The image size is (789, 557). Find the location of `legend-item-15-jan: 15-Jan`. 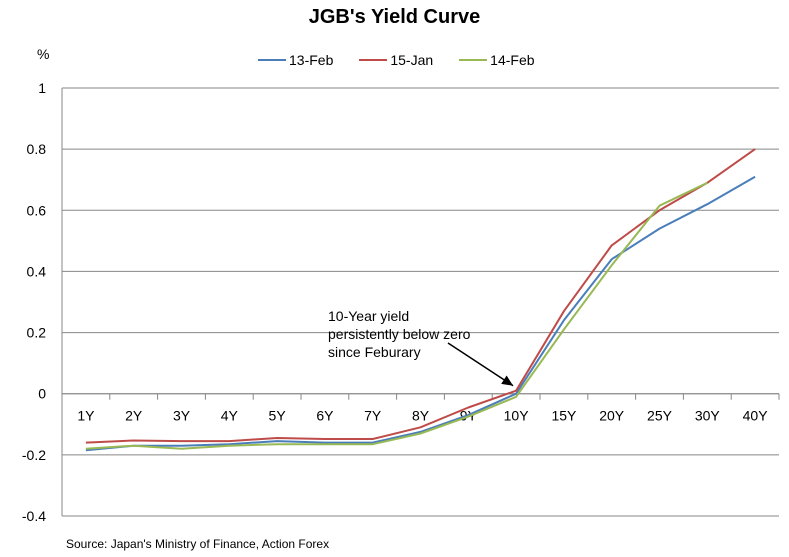

legend-item-15-jan: 15-Jan is located at coordinates (396, 60).